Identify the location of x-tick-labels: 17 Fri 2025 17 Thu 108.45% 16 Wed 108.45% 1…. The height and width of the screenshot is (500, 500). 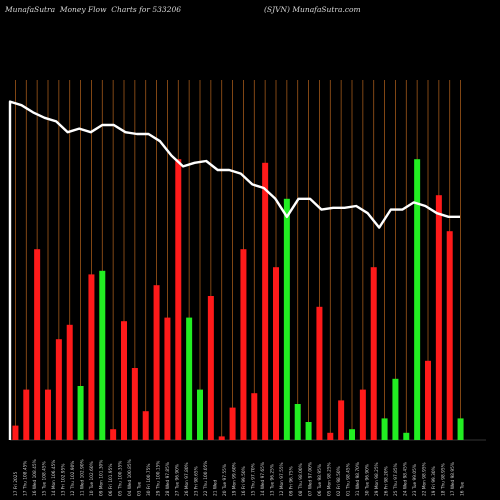
(239, 477).